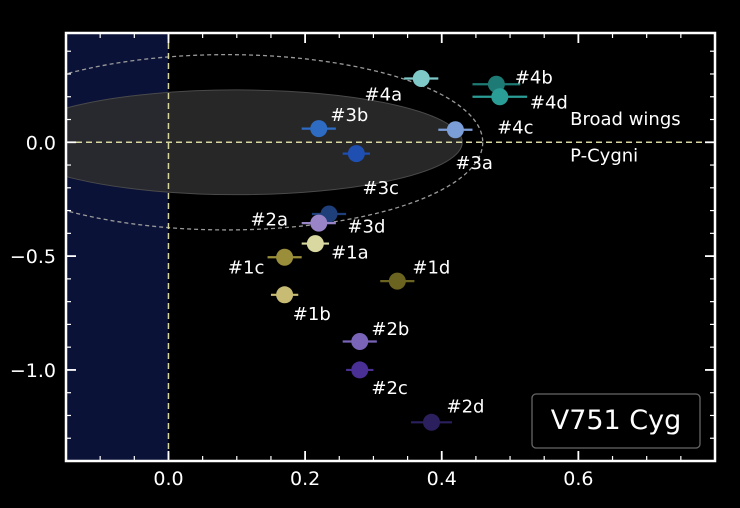 This screenshot has height=508, width=740. Describe the element at coordinates (350, 253) in the screenshot. I see `point-label-pt1a: #1a` at that location.